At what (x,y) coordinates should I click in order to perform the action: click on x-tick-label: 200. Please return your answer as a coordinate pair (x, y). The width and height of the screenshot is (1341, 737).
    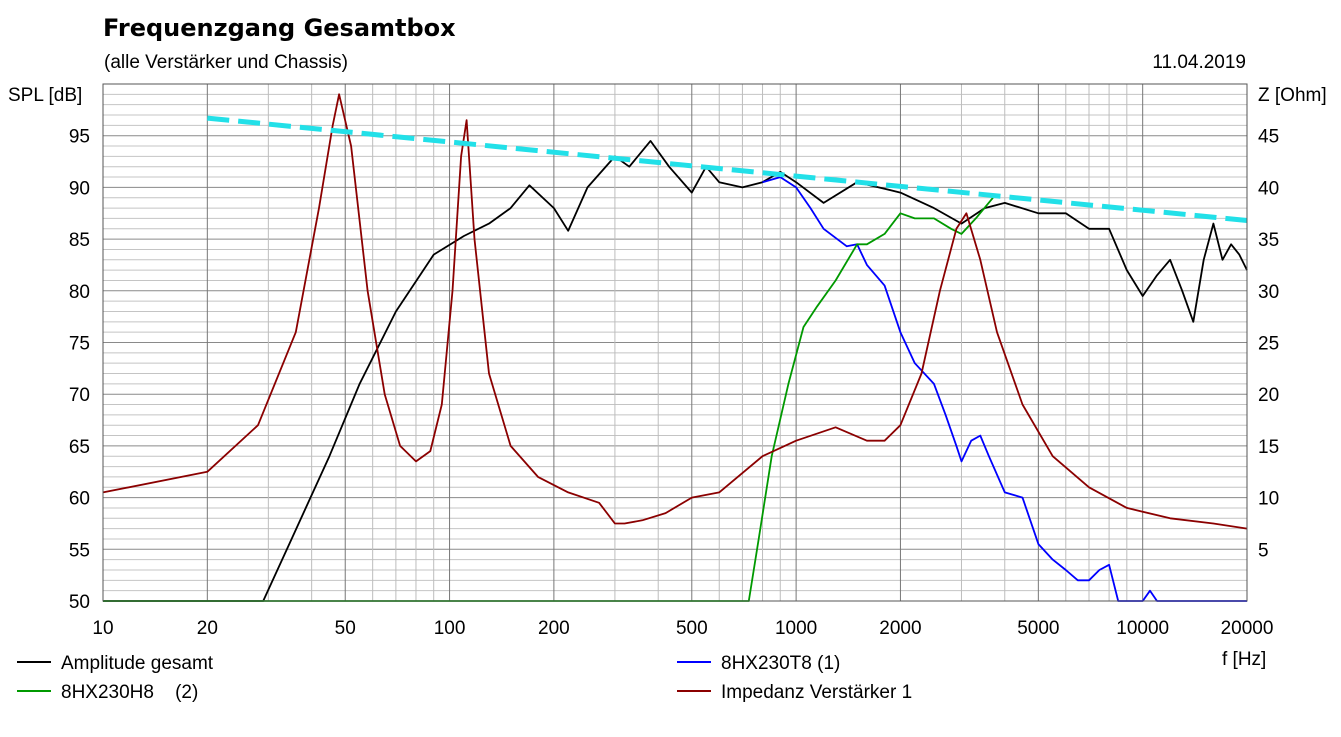
    Looking at the image, I should click on (554, 628).